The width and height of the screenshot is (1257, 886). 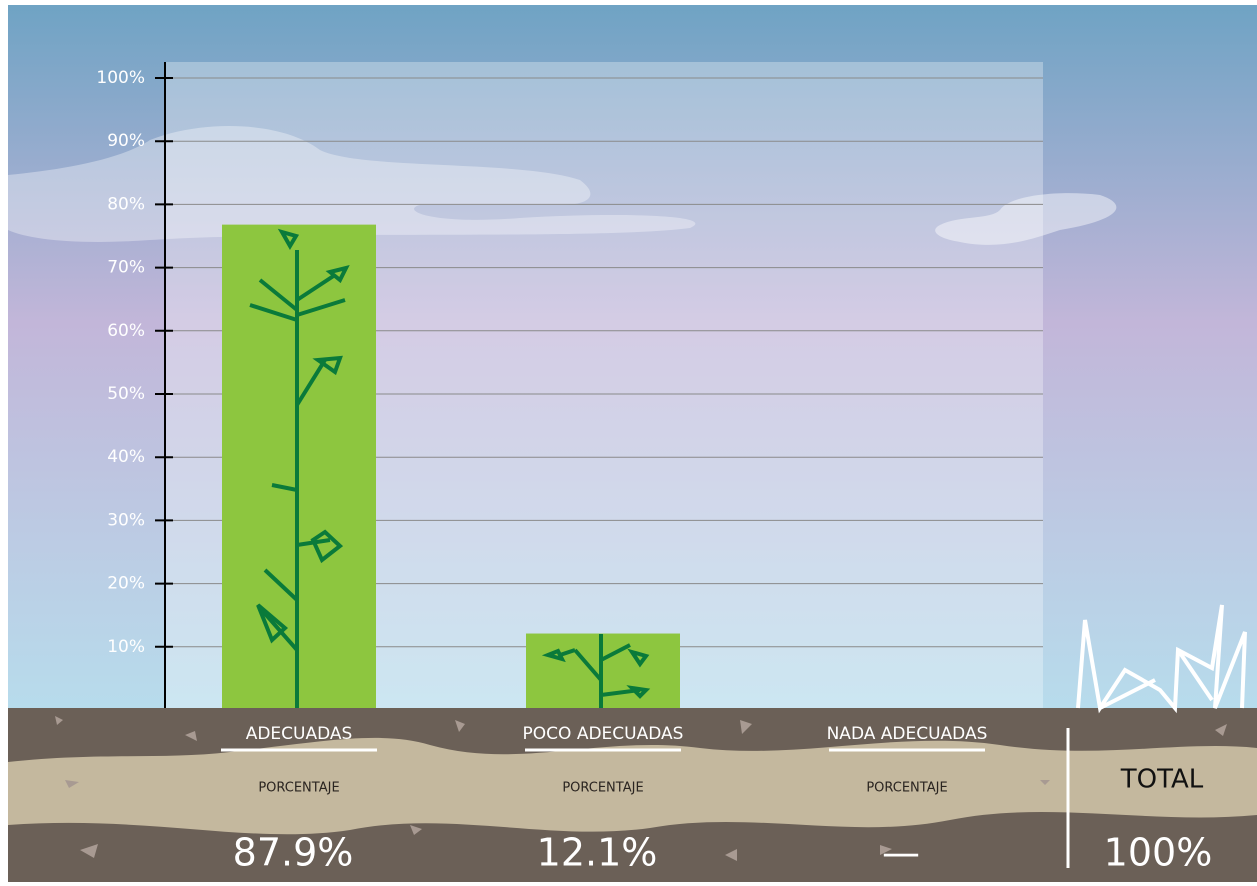 I want to click on y-tick-label: 90%, so click(x=126, y=141).